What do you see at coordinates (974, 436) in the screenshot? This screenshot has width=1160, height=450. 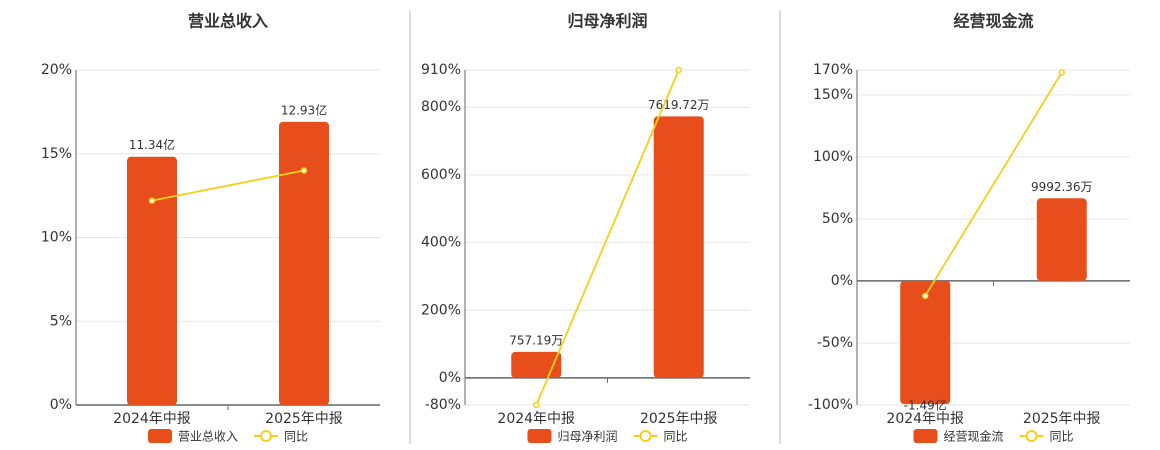 I see `legend-label: 经营现金流` at bounding box center [974, 436].